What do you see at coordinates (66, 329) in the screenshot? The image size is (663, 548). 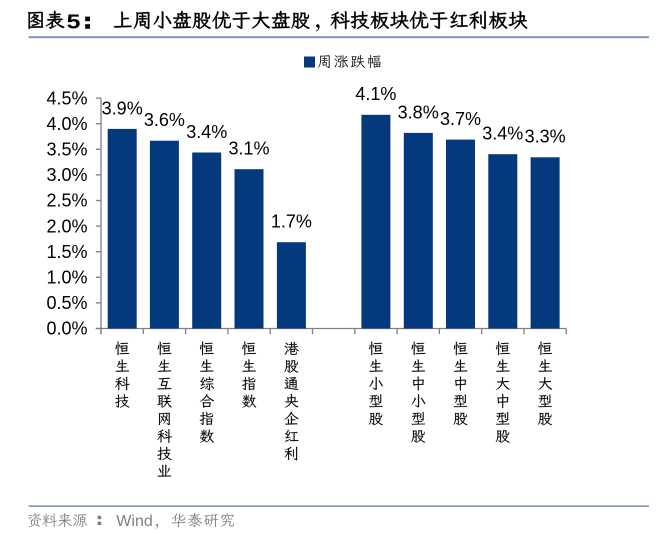 I see `svg-text: 0.0%` at bounding box center [66, 329].